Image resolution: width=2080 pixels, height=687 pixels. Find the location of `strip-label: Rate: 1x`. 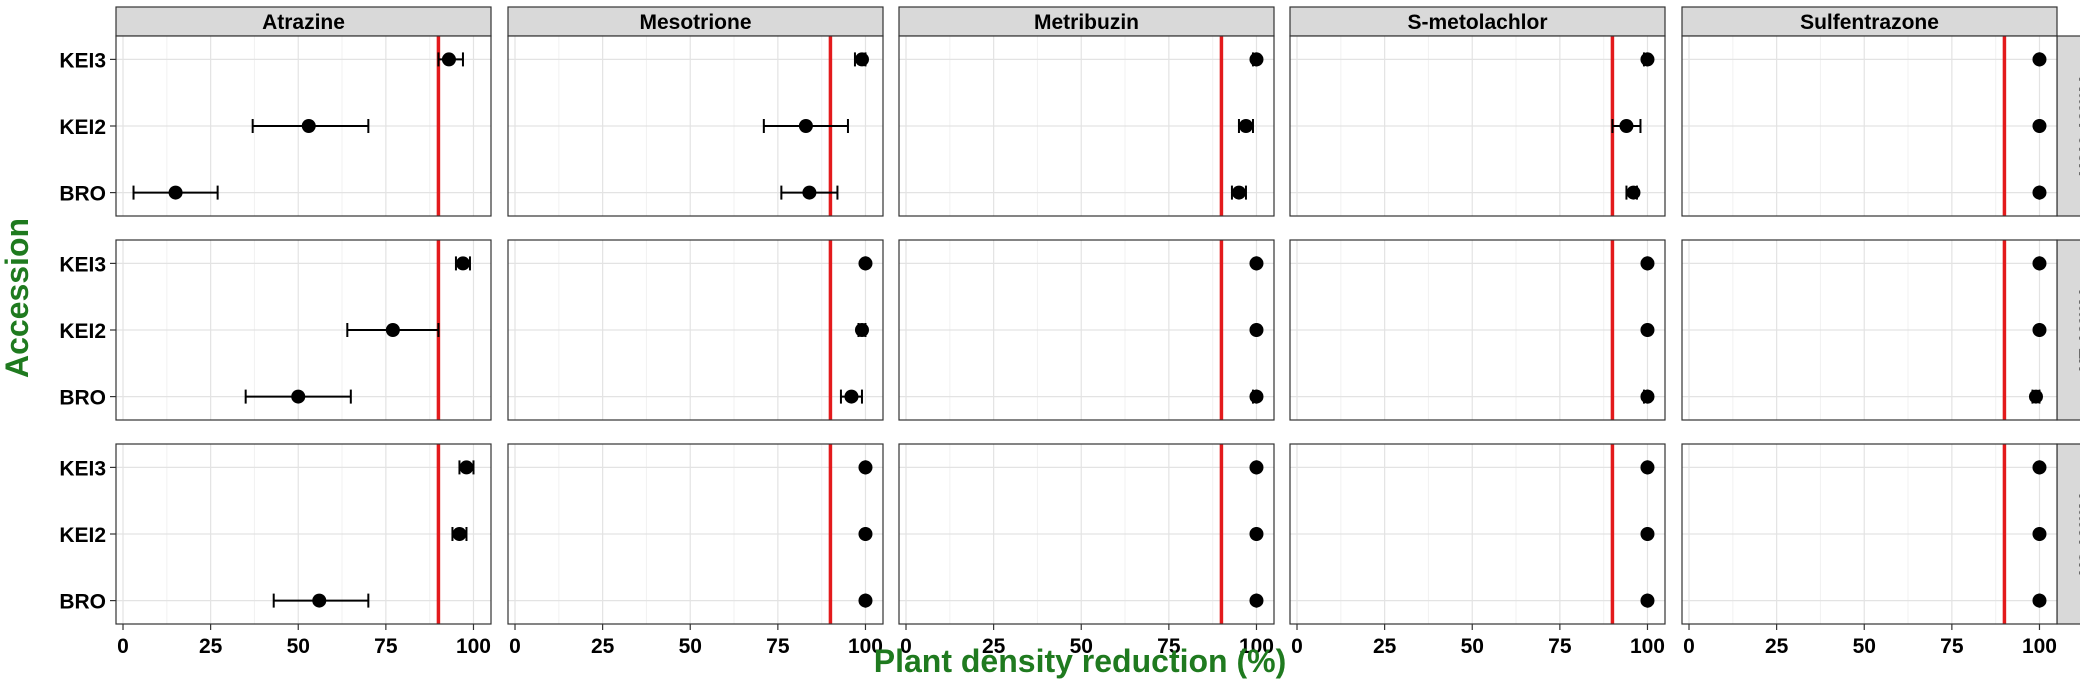

strip-label: Rate: 1x is located at coordinates (2077, 330).